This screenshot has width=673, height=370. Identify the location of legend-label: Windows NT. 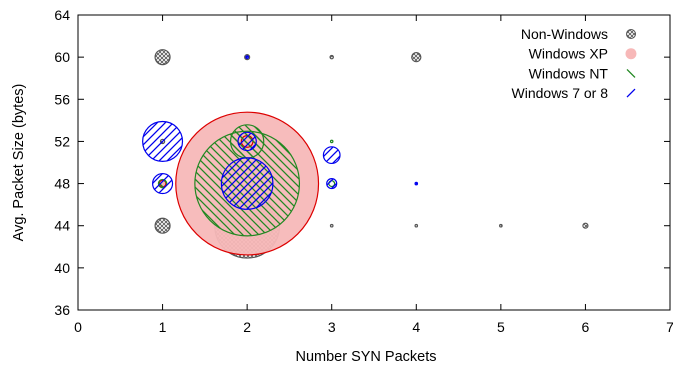
(569, 73).